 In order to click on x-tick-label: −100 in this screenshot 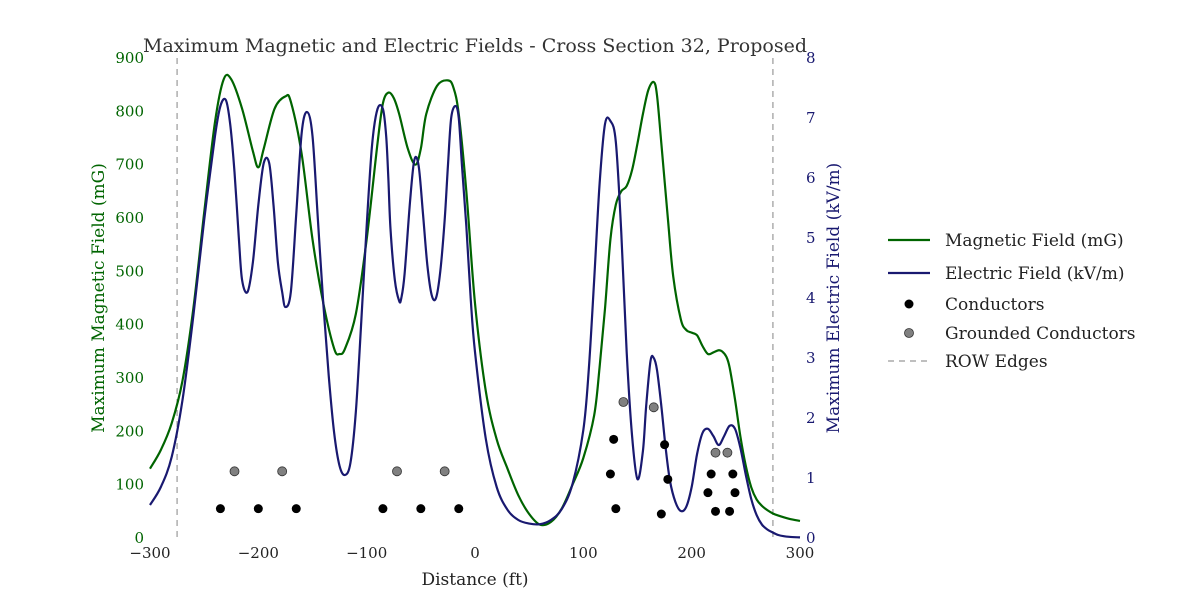, I will do `click(366, 553)`.